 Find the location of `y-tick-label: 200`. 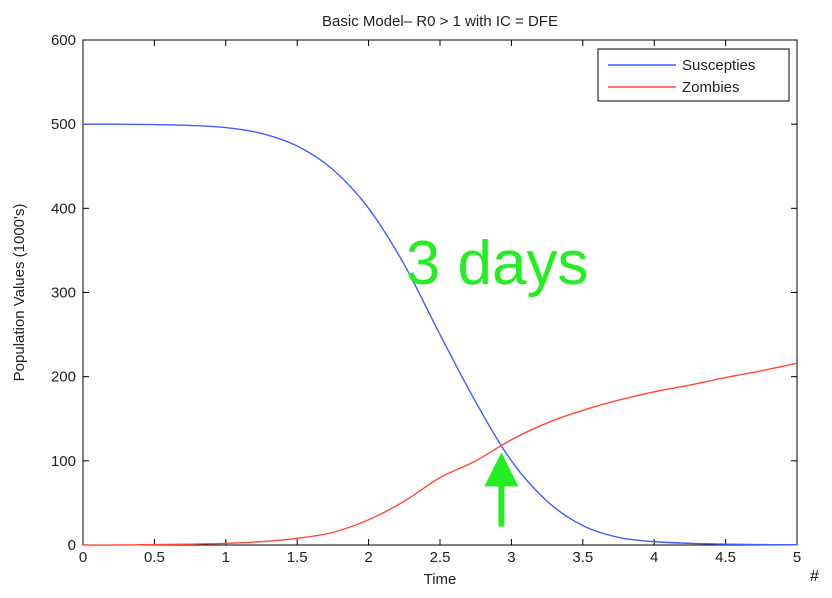

y-tick-label: 200 is located at coordinates (63, 377).